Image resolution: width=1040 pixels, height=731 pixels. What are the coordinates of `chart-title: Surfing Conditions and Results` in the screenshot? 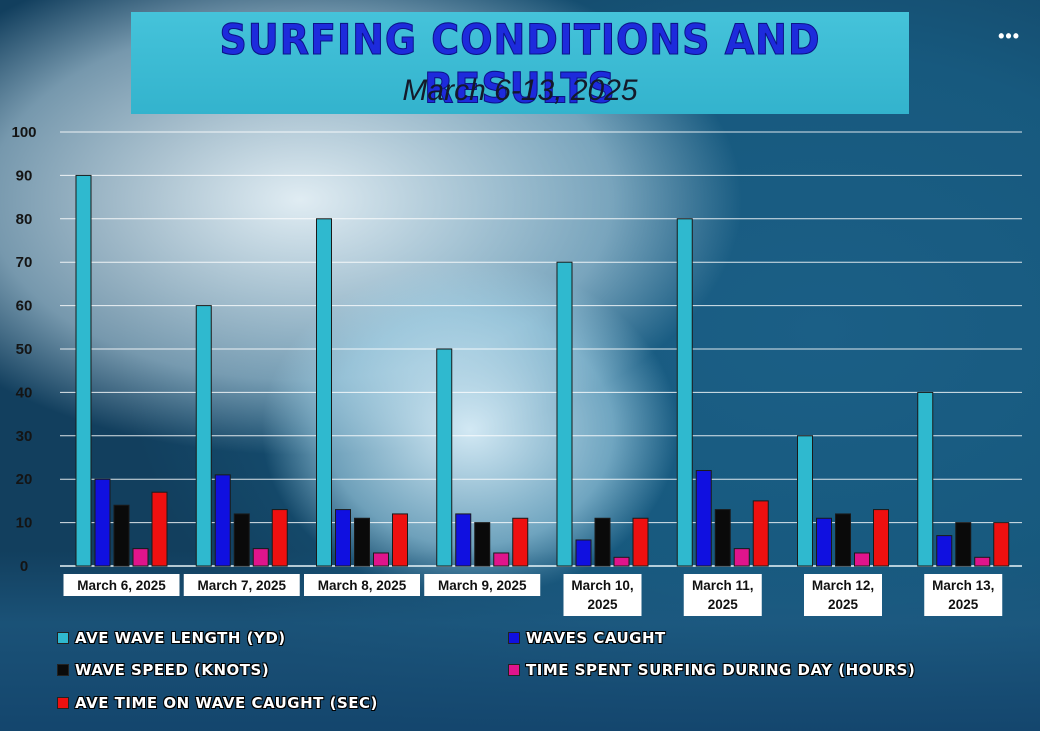 It's located at (520, 64).